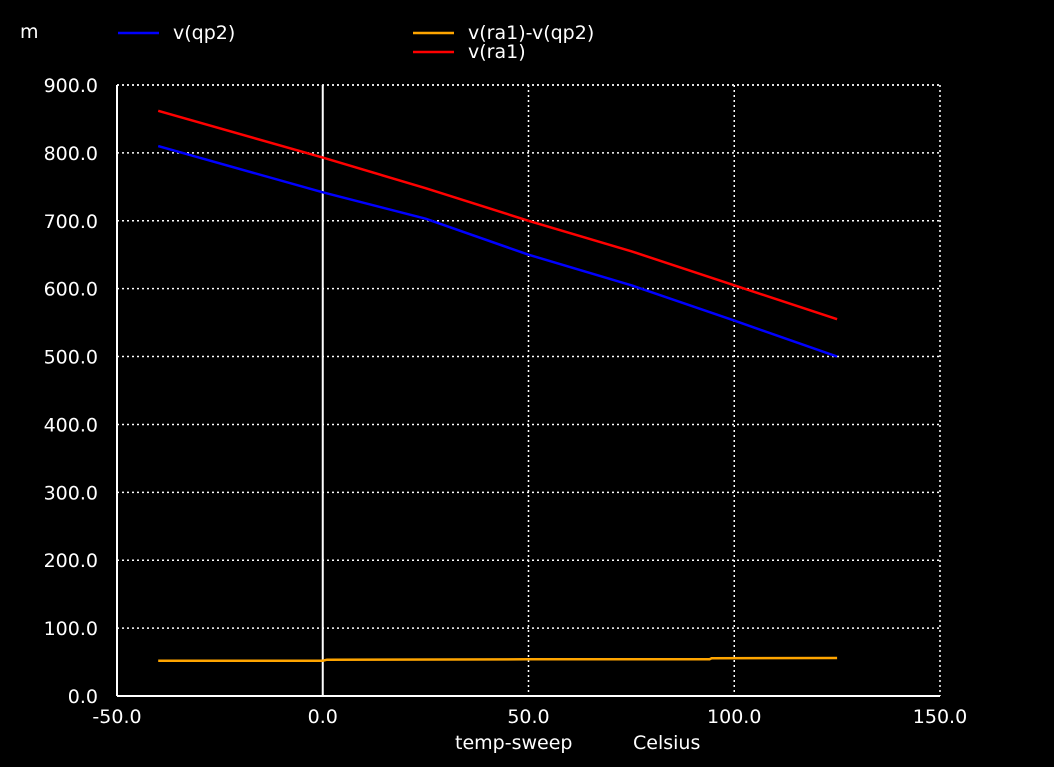  What do you see at coordinates (666, 743) in the screenshot?
I see `x-axis-unit: Celsius` at bounding box center [666, 743].